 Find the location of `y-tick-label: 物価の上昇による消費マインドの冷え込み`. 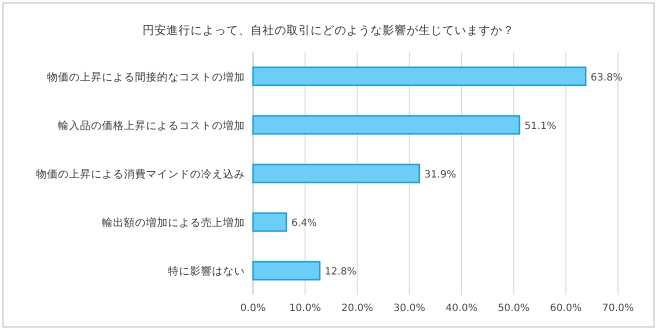

y-tick-label: 物価の上昇による消費マインドの冷え込み is located at coordinates (140, 174).